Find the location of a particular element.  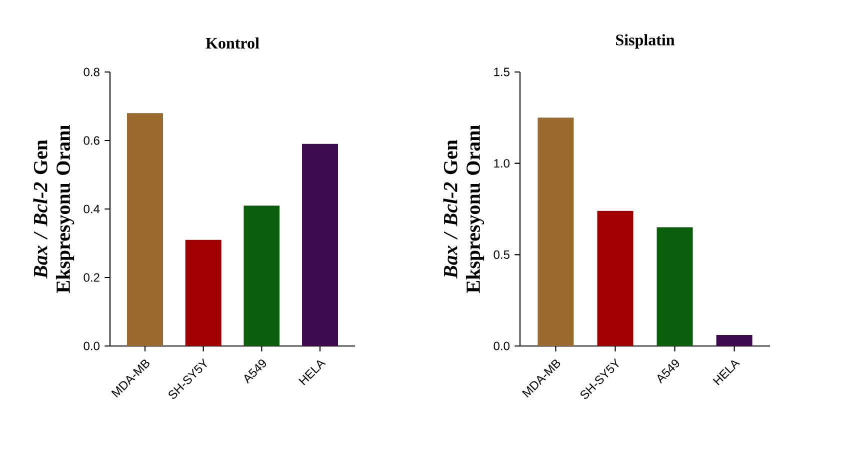

chart-title: Sisplatin is located at coordinates (645, 41).